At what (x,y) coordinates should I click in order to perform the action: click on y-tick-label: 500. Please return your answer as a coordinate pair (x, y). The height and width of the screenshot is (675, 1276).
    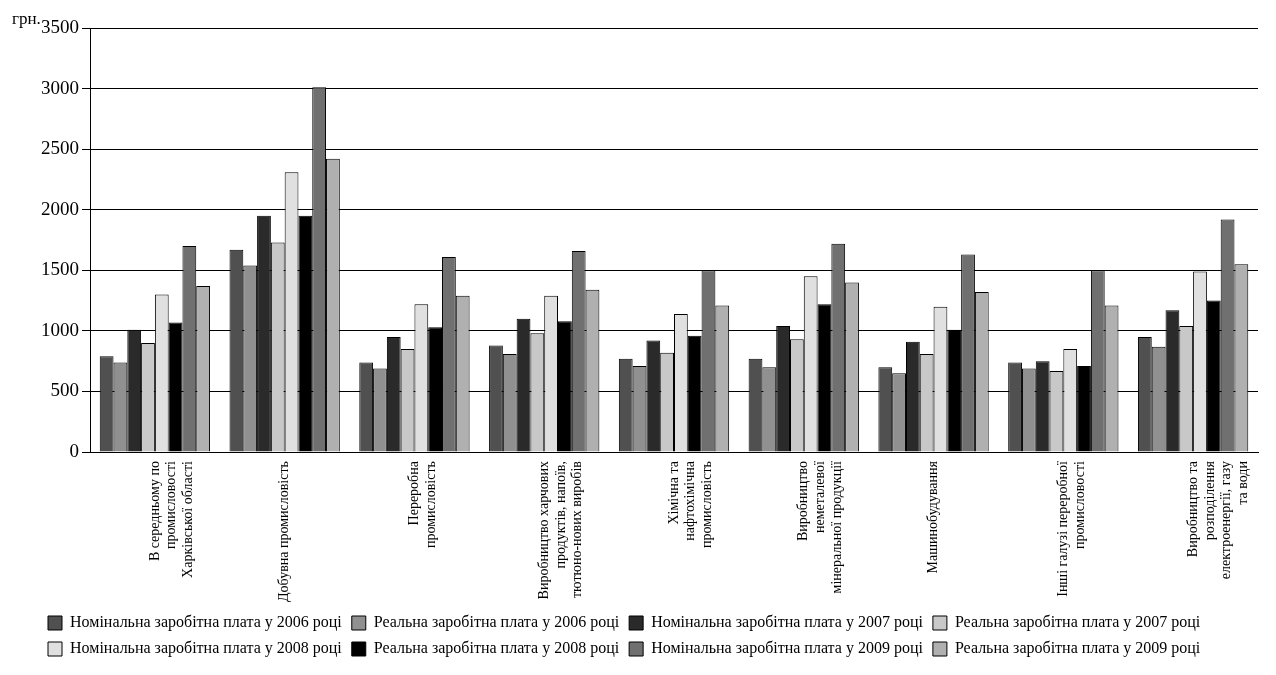
    Looking at the image, I should click on (64, 390).